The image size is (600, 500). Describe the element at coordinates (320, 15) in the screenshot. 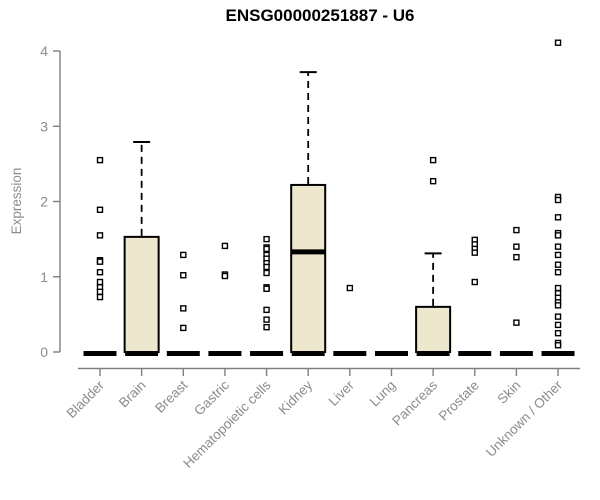

I see `chart-title: ENSG00000251887 - U6` at that location.